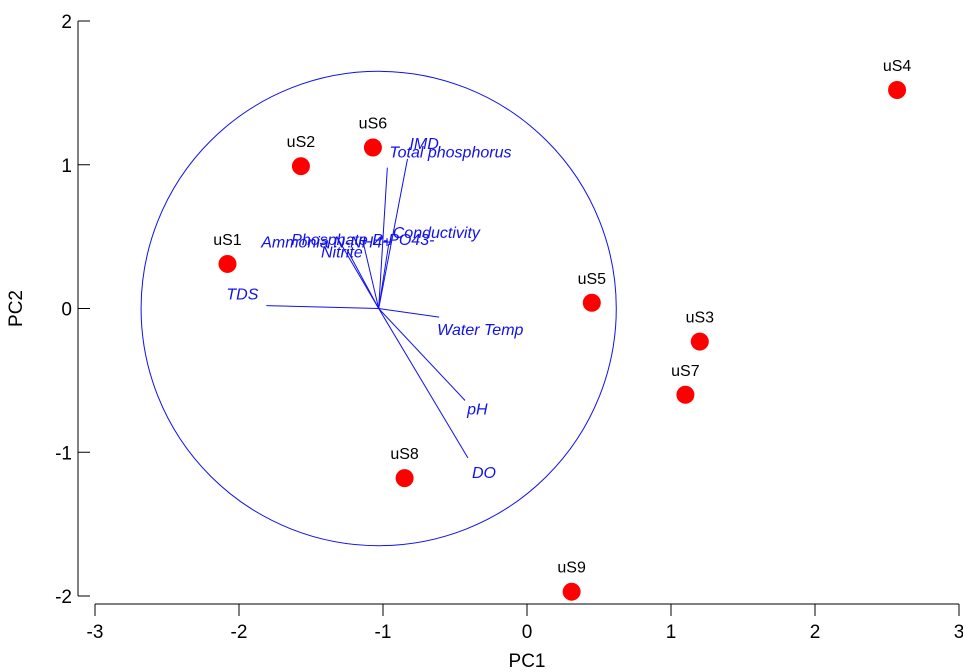 This screenshot has width=963, height=672. I want to click on site-label: uS2, so click(301, 142).